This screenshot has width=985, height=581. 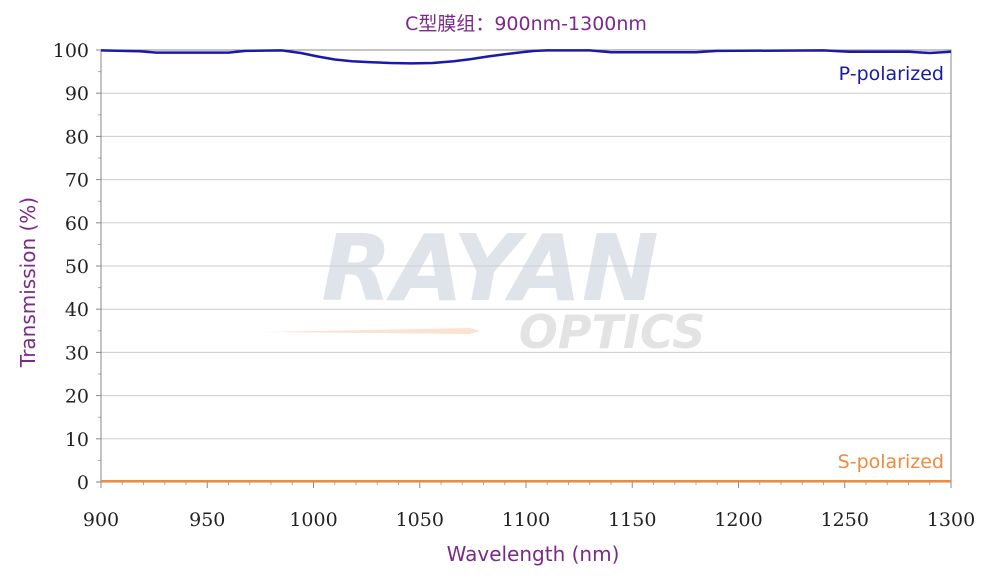 What do you see at coordinates (101, 520) in the screenshot?
I see `x-tick-label-900: 900` at bounding box center [101, 520].